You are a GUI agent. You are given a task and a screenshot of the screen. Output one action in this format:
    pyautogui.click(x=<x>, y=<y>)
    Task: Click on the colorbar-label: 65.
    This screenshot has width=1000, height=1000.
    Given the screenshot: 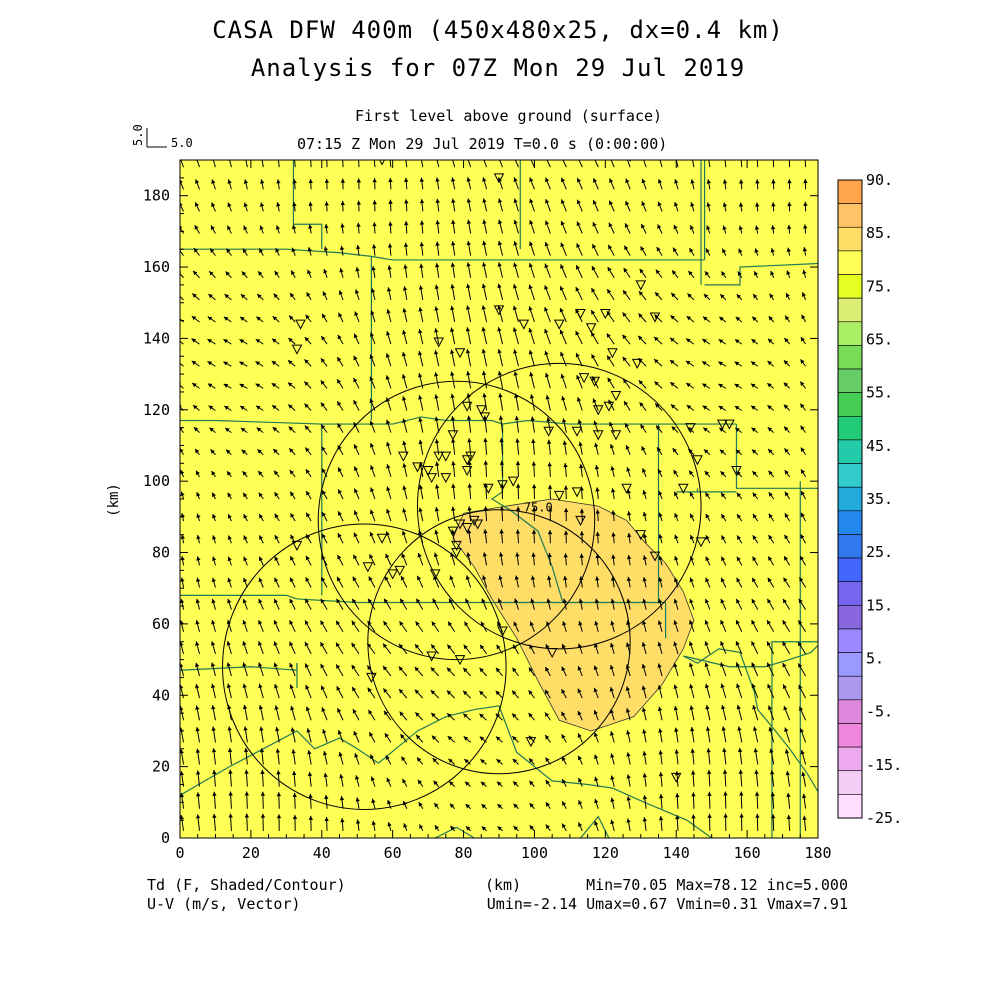 What is the action you would take?
    pyautogui.click(x=879, y=340)
    